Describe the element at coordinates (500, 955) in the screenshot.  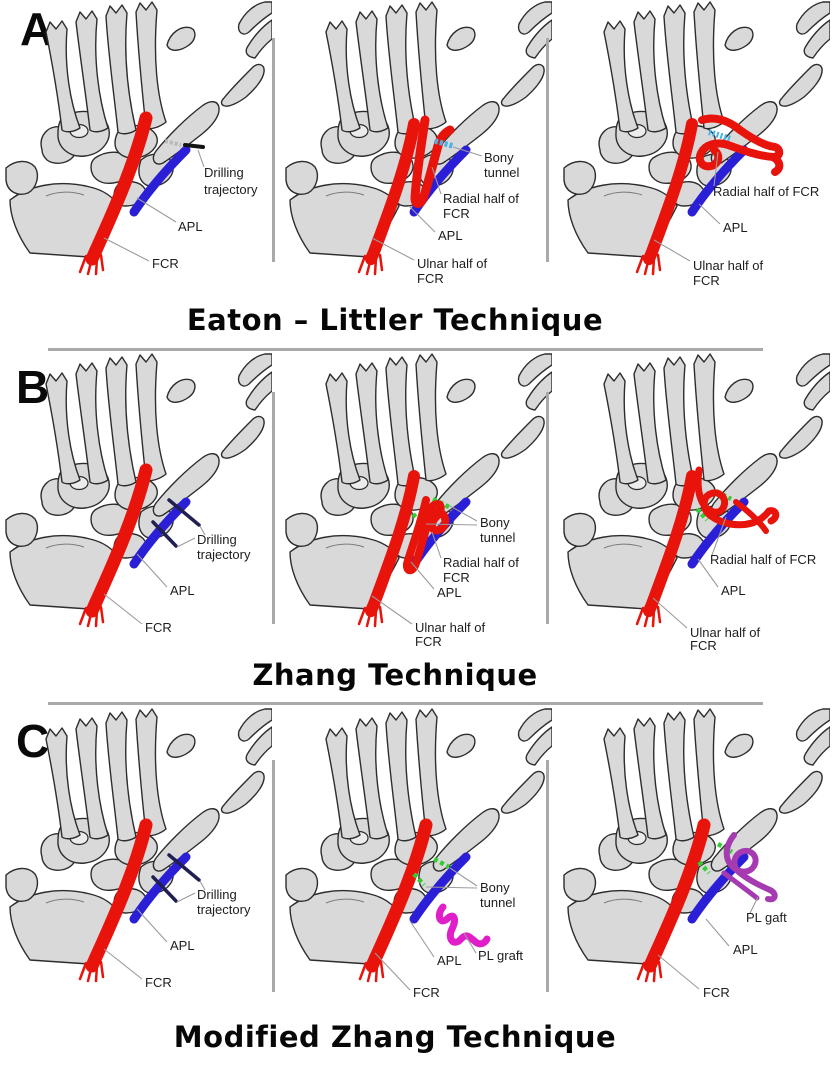
I see `label-pl-graft: PL graft` at that location.